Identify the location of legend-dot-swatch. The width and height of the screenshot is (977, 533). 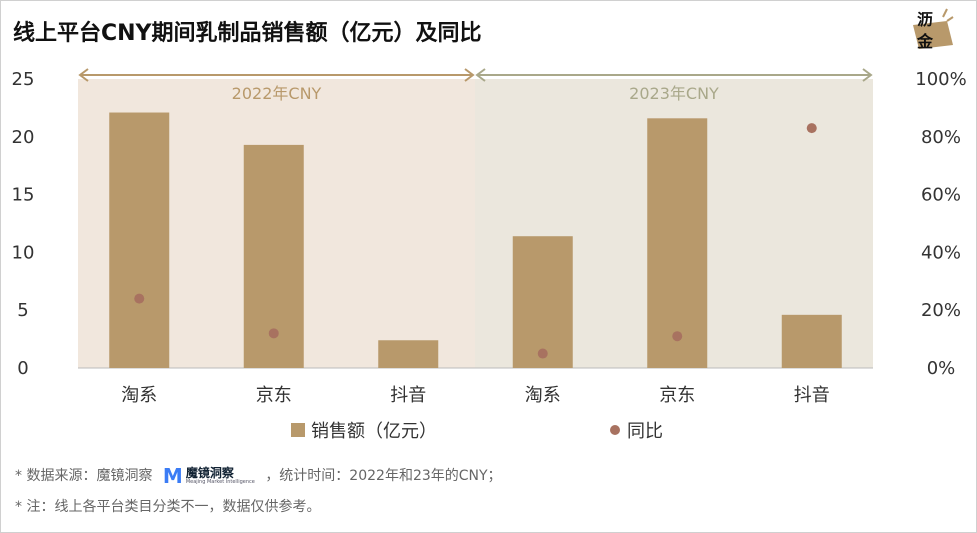
(615, 430).